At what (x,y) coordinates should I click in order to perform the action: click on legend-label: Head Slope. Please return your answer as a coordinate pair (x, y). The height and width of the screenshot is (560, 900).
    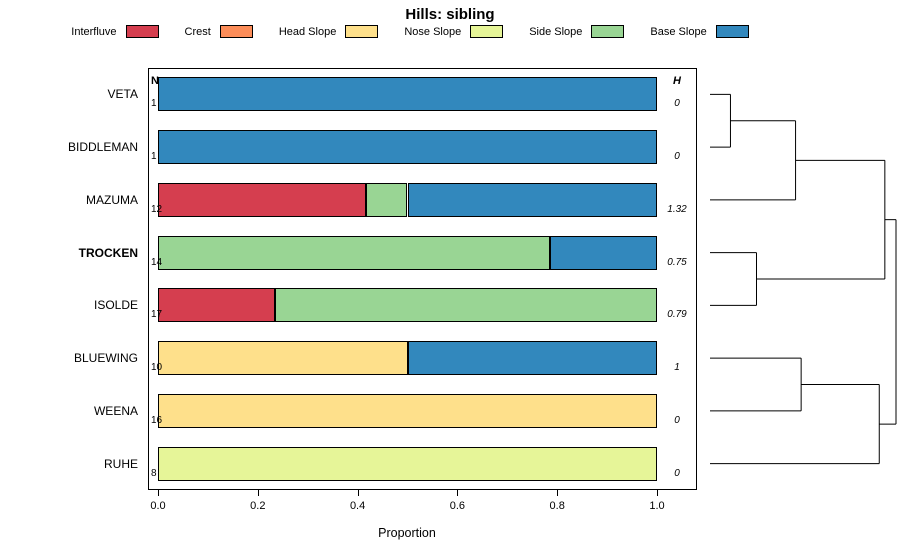
    Looking at the image, I should click on (307, 31).